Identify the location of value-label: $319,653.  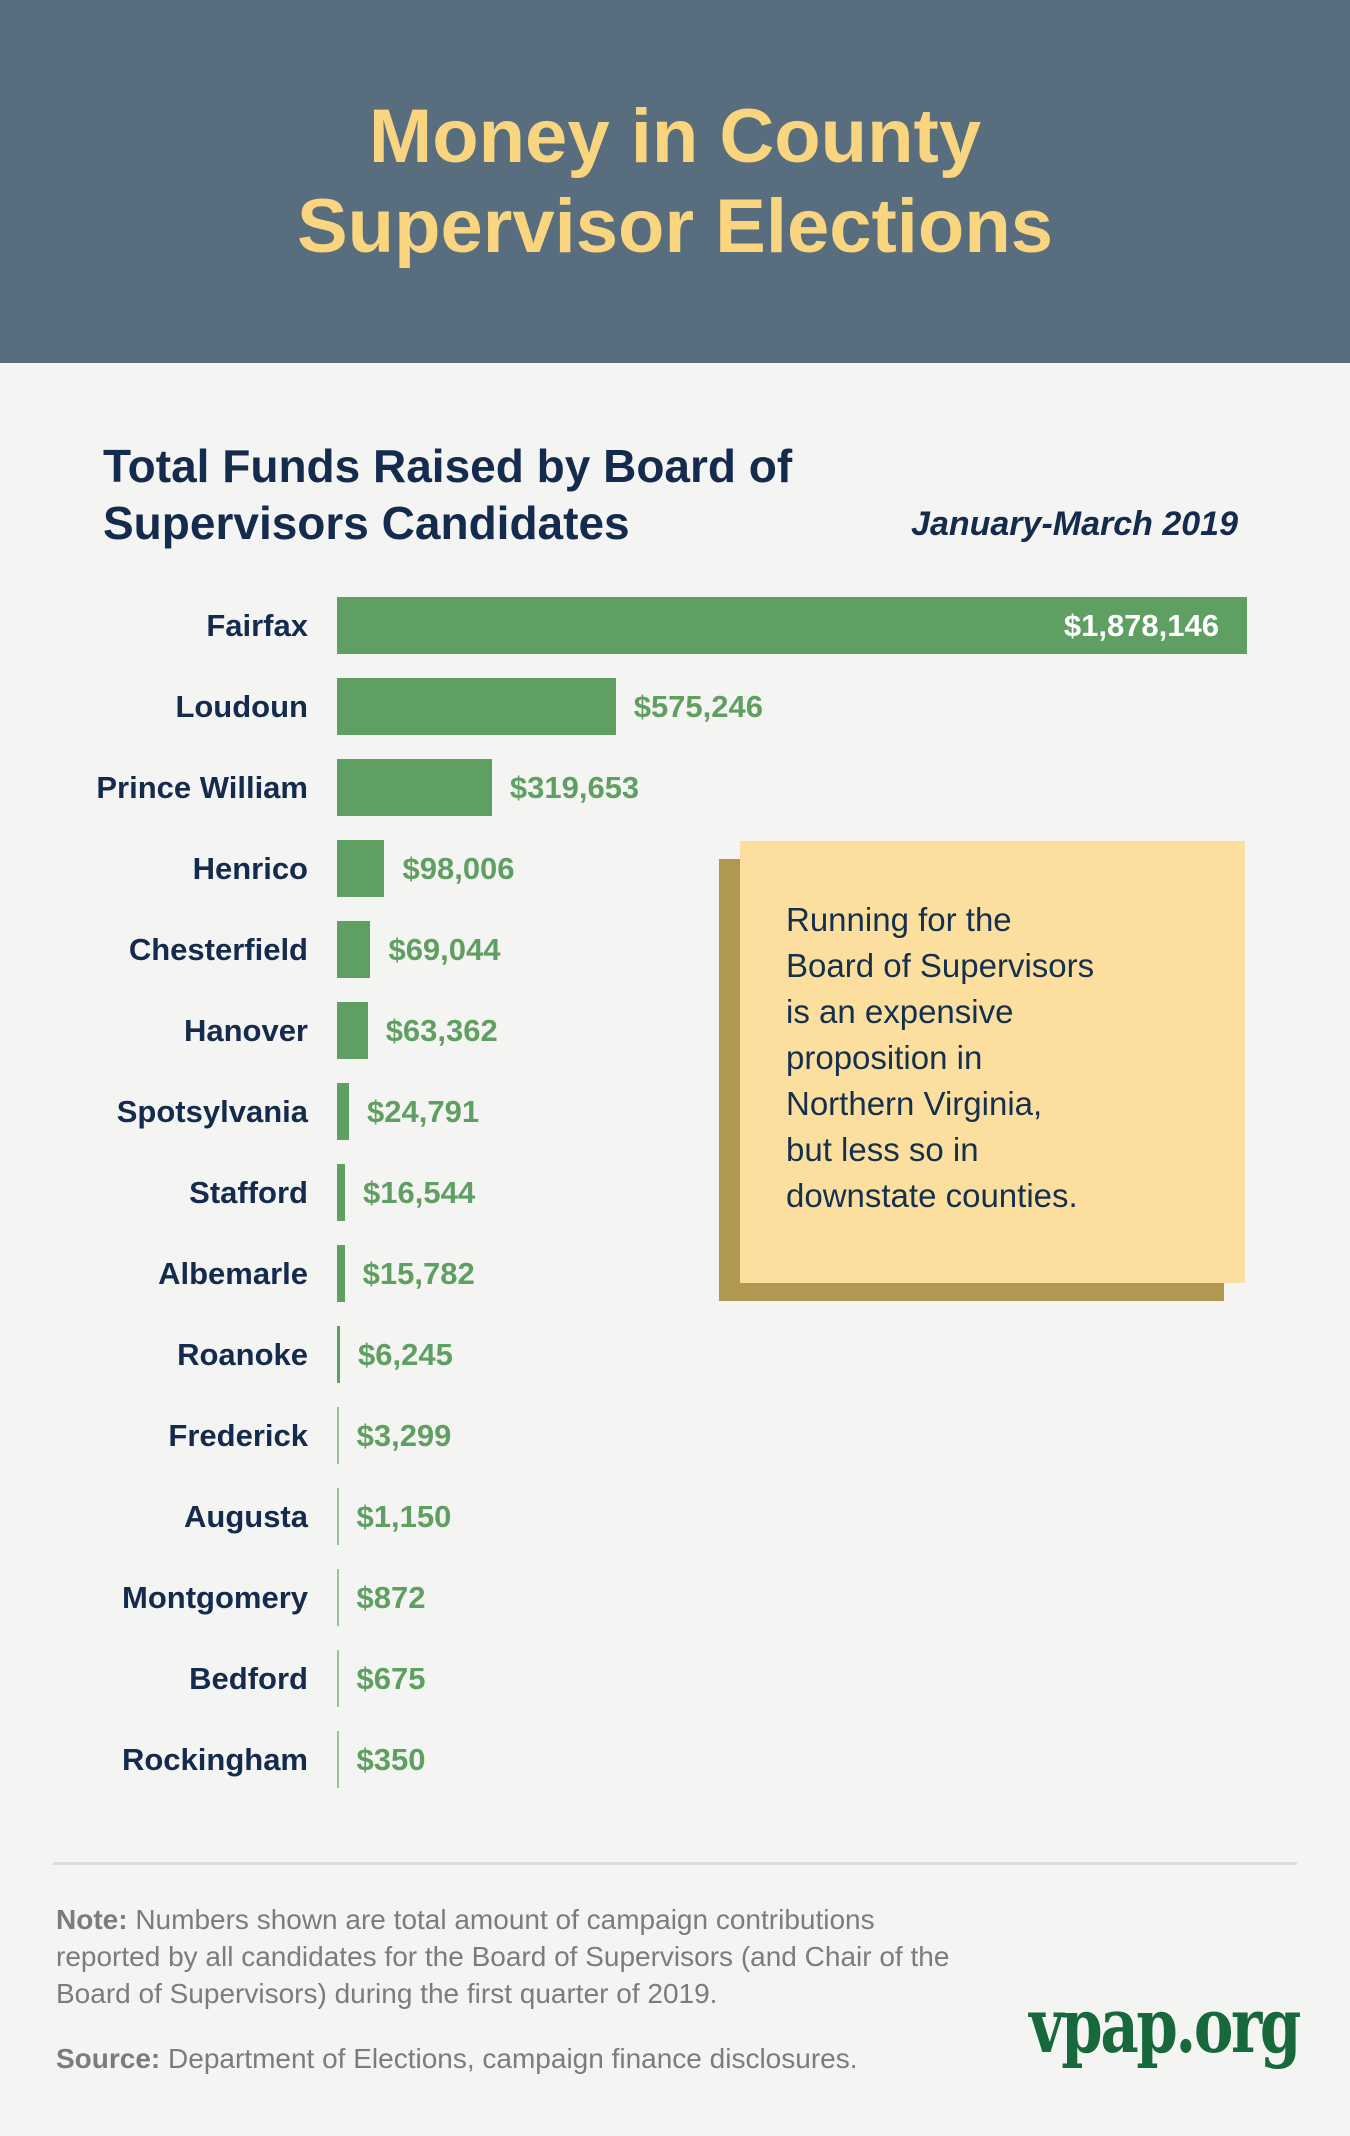
(574, 787).